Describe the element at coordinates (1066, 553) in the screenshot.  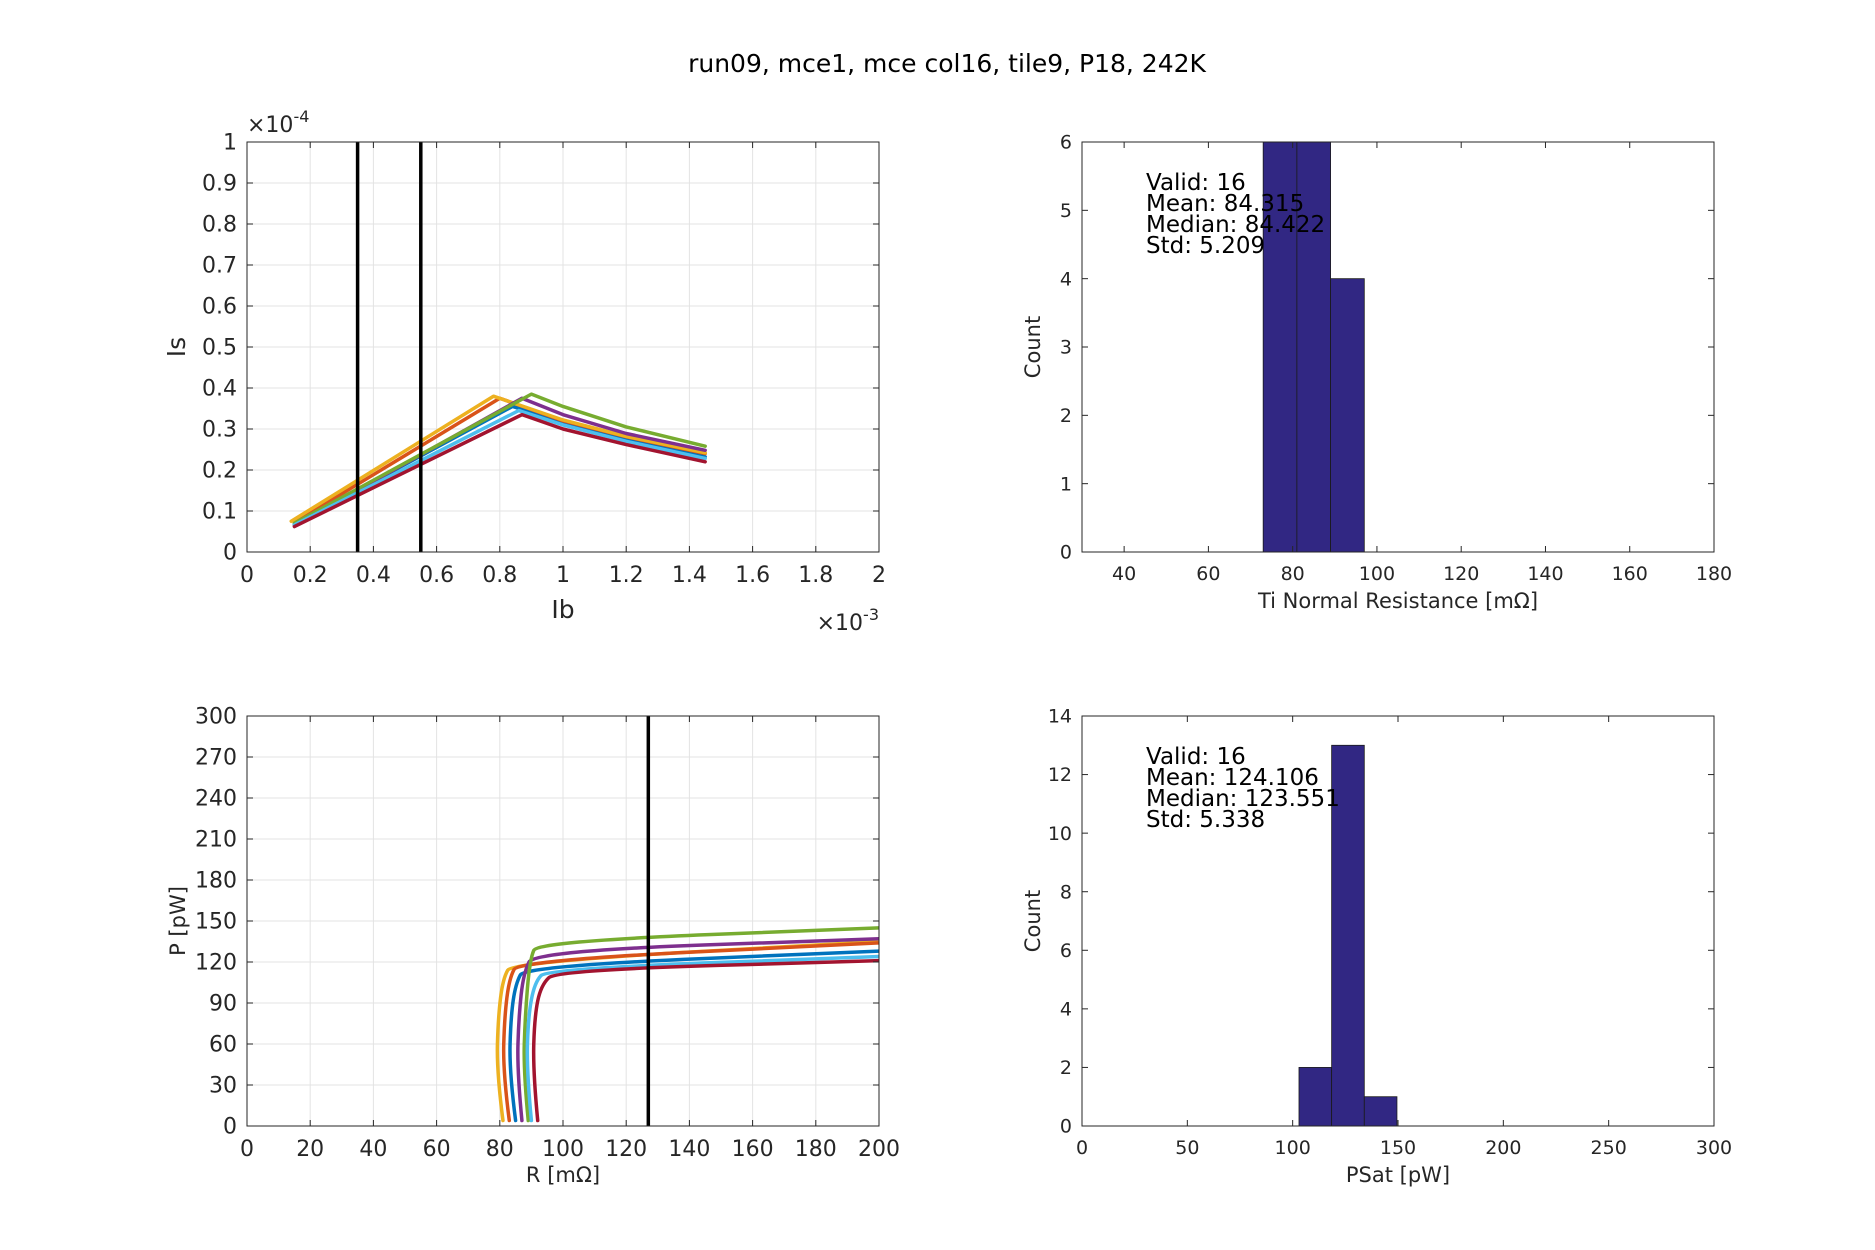
I see `chart-rn_hist-ytick-label: 0` at that location.